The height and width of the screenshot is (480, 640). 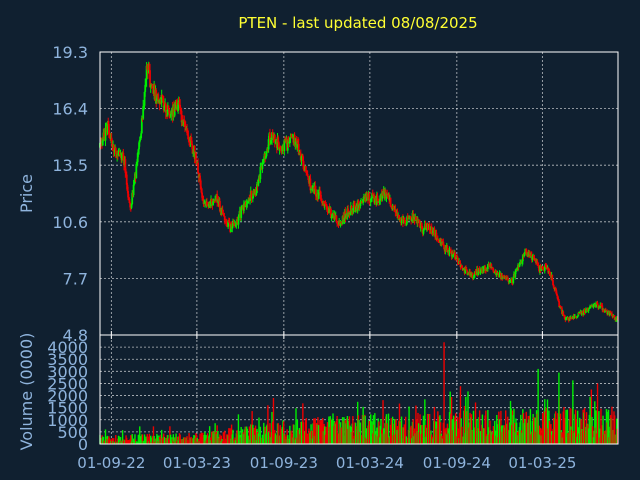 What do you see at coordinates (111, 463) in the screenshot?
I see `x-tick-label: 01-09-22` at bounding box center [111, 463].